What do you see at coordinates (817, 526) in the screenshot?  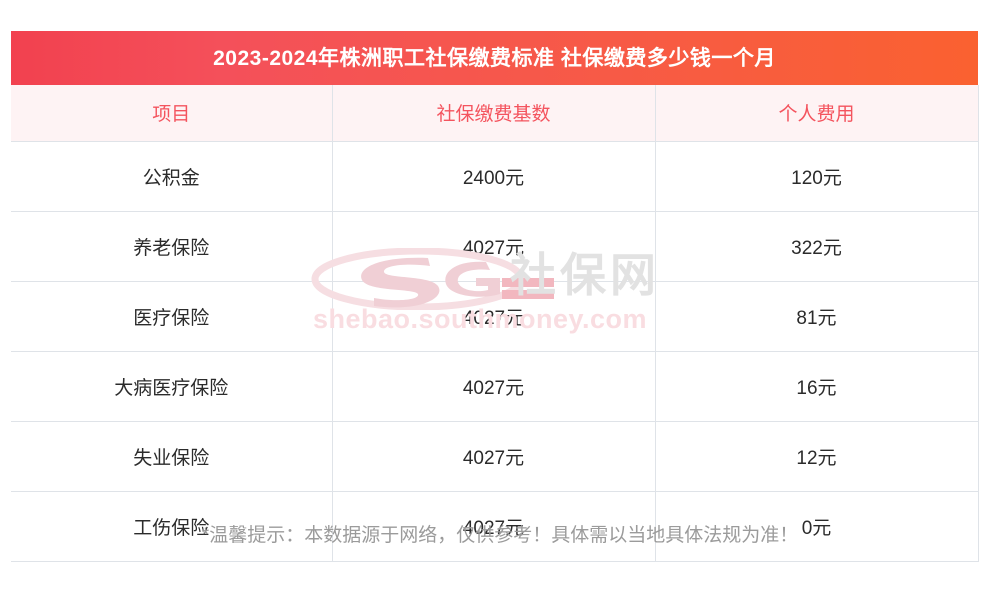 I see `cell-personal: 0元` at bounding box center [817, 526].